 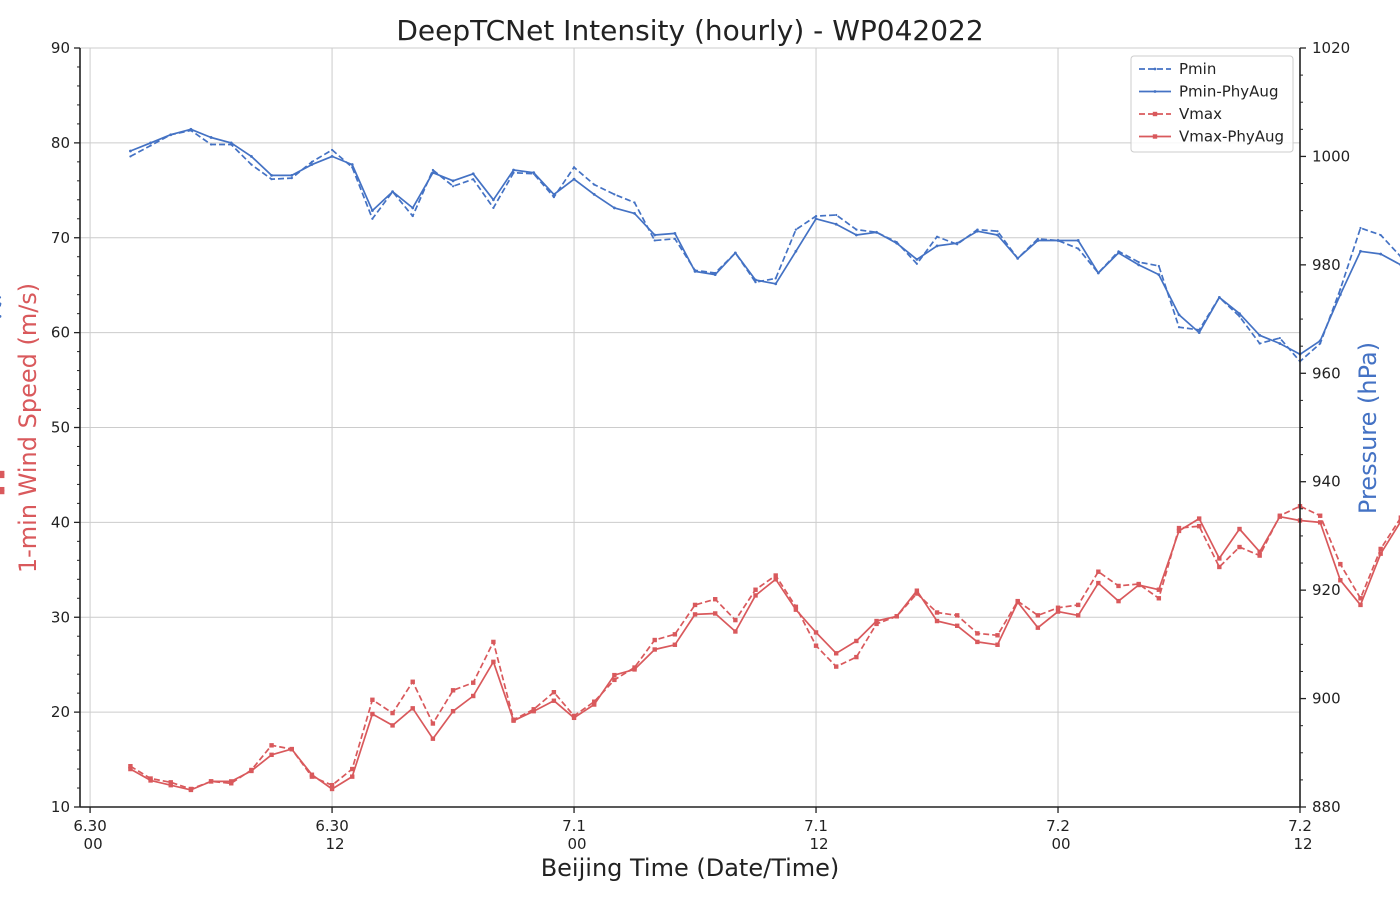 What do you see at coordinates (816, 826) in the screenshot?
I see `x-tick-label-date: 7.1` at bounding box center [816, 826].